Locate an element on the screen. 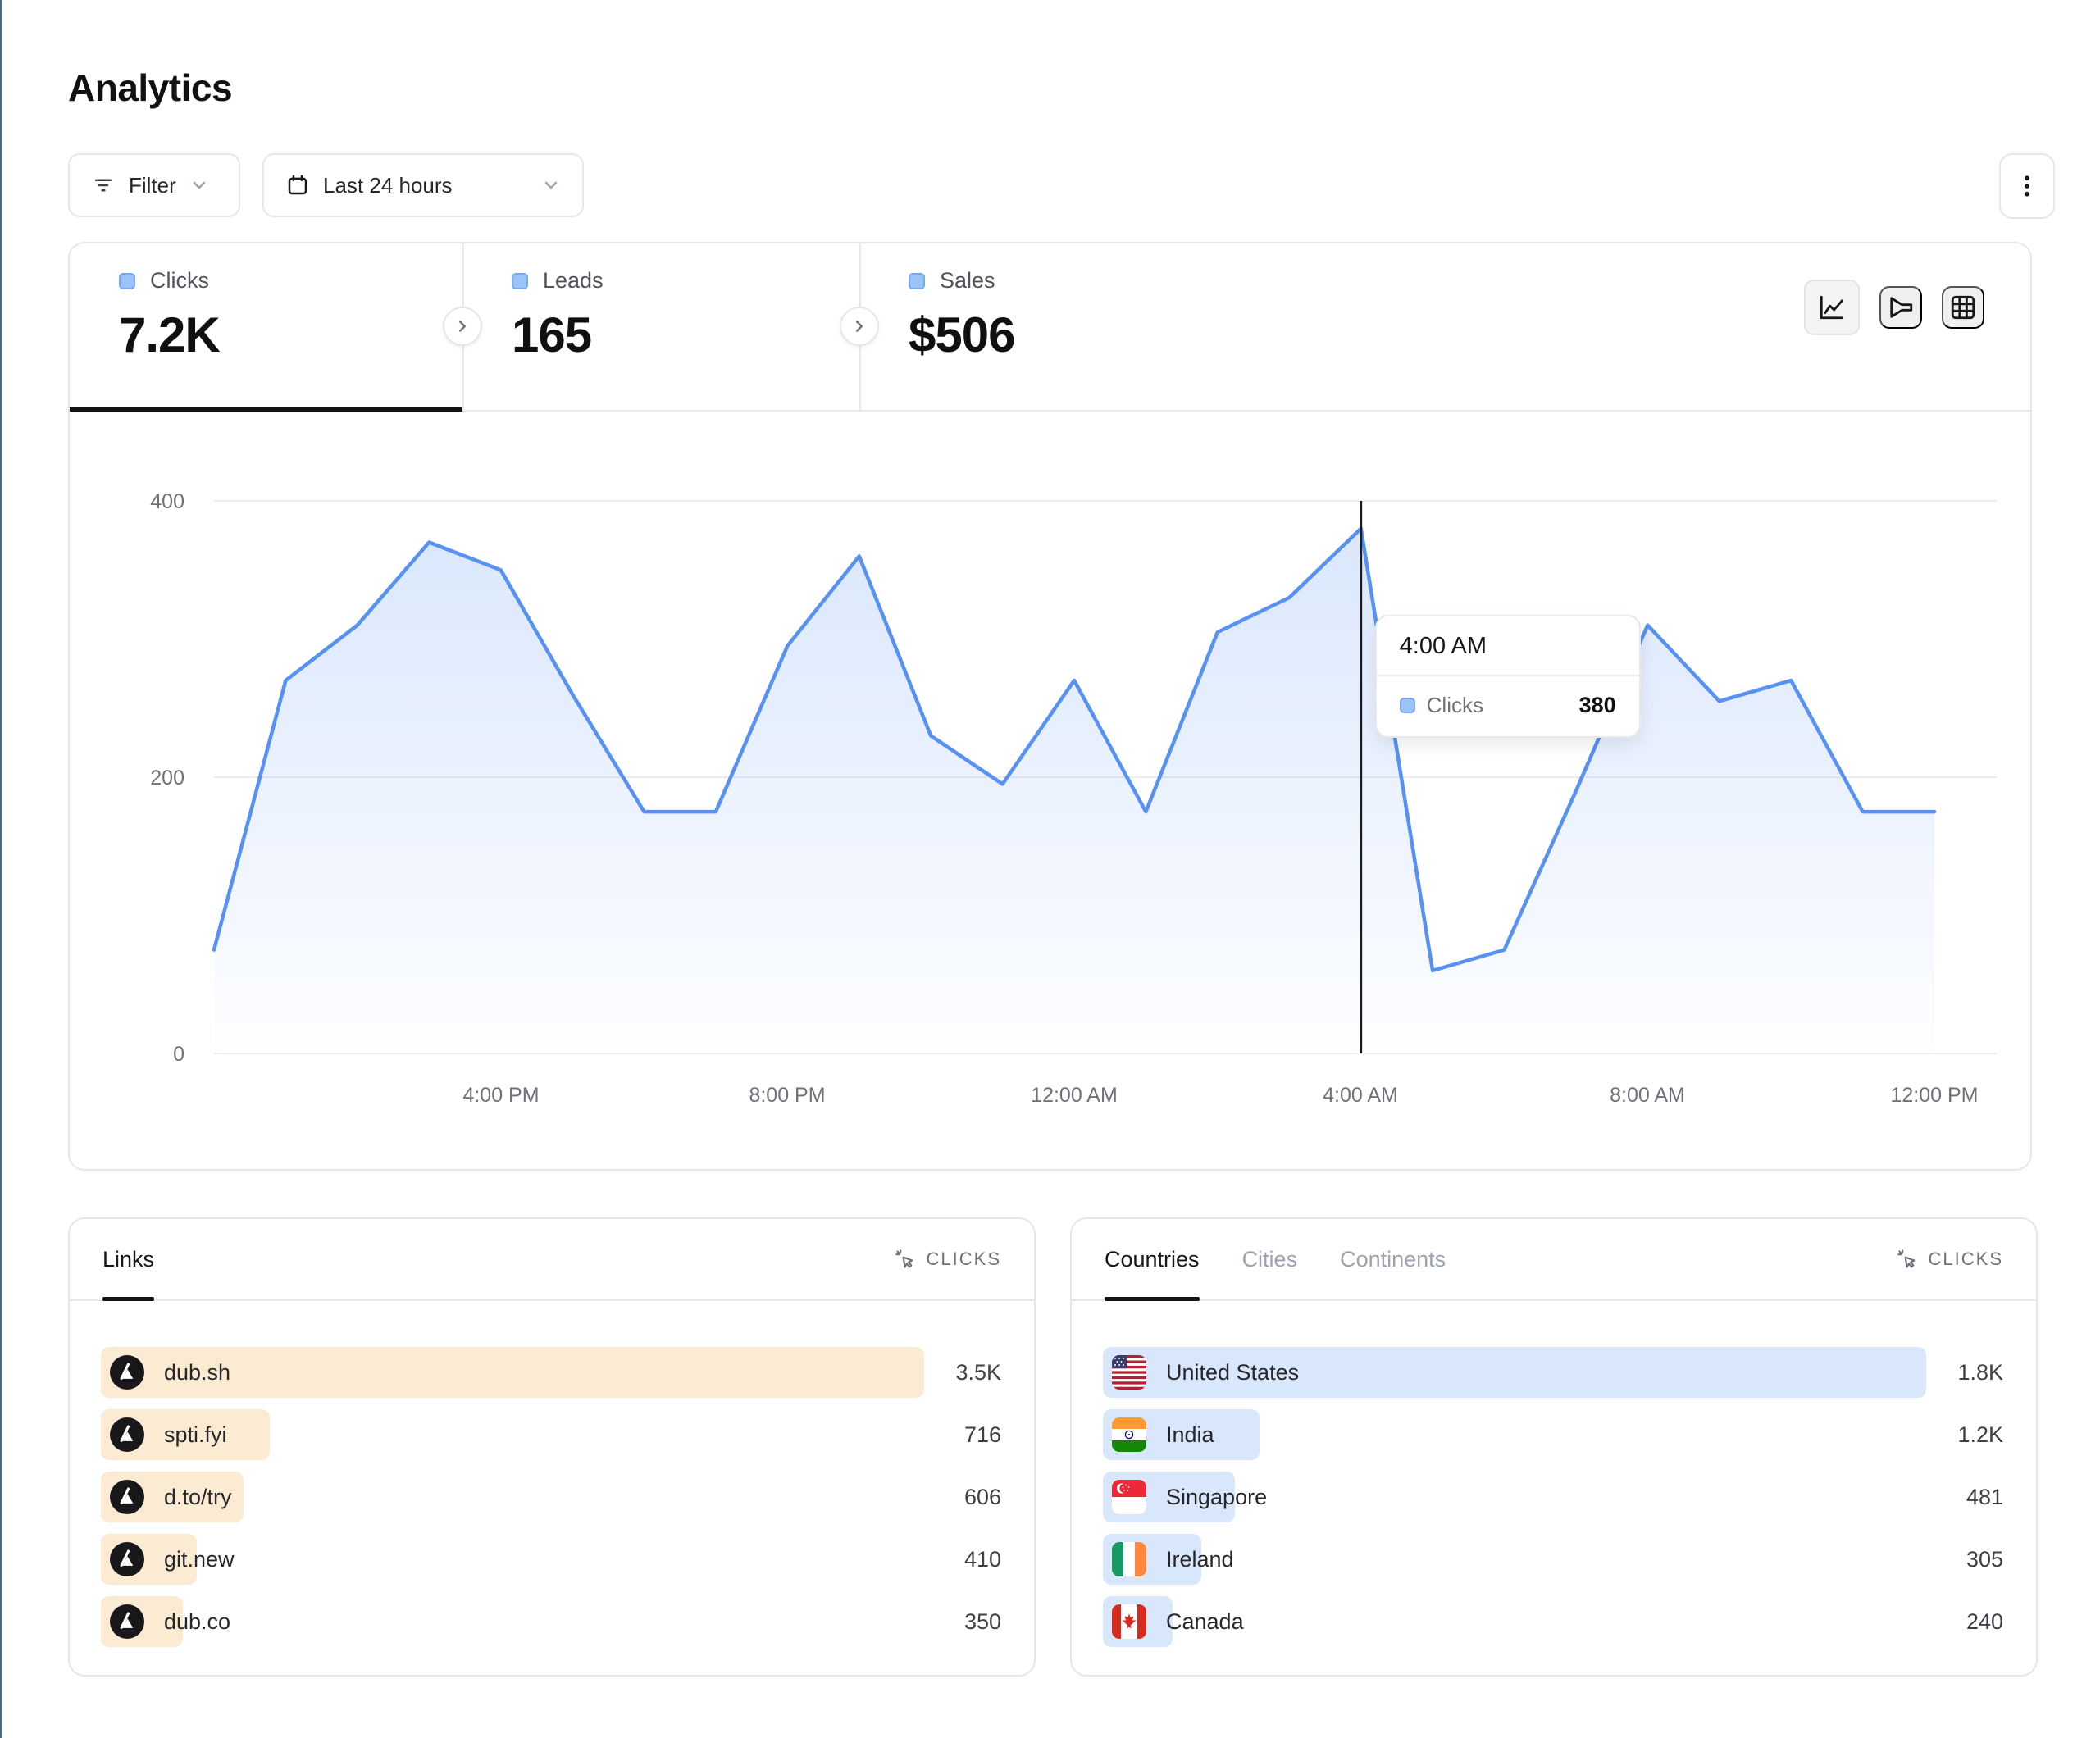  tab-continents: Continents is located at coordinates (1393, 1259).